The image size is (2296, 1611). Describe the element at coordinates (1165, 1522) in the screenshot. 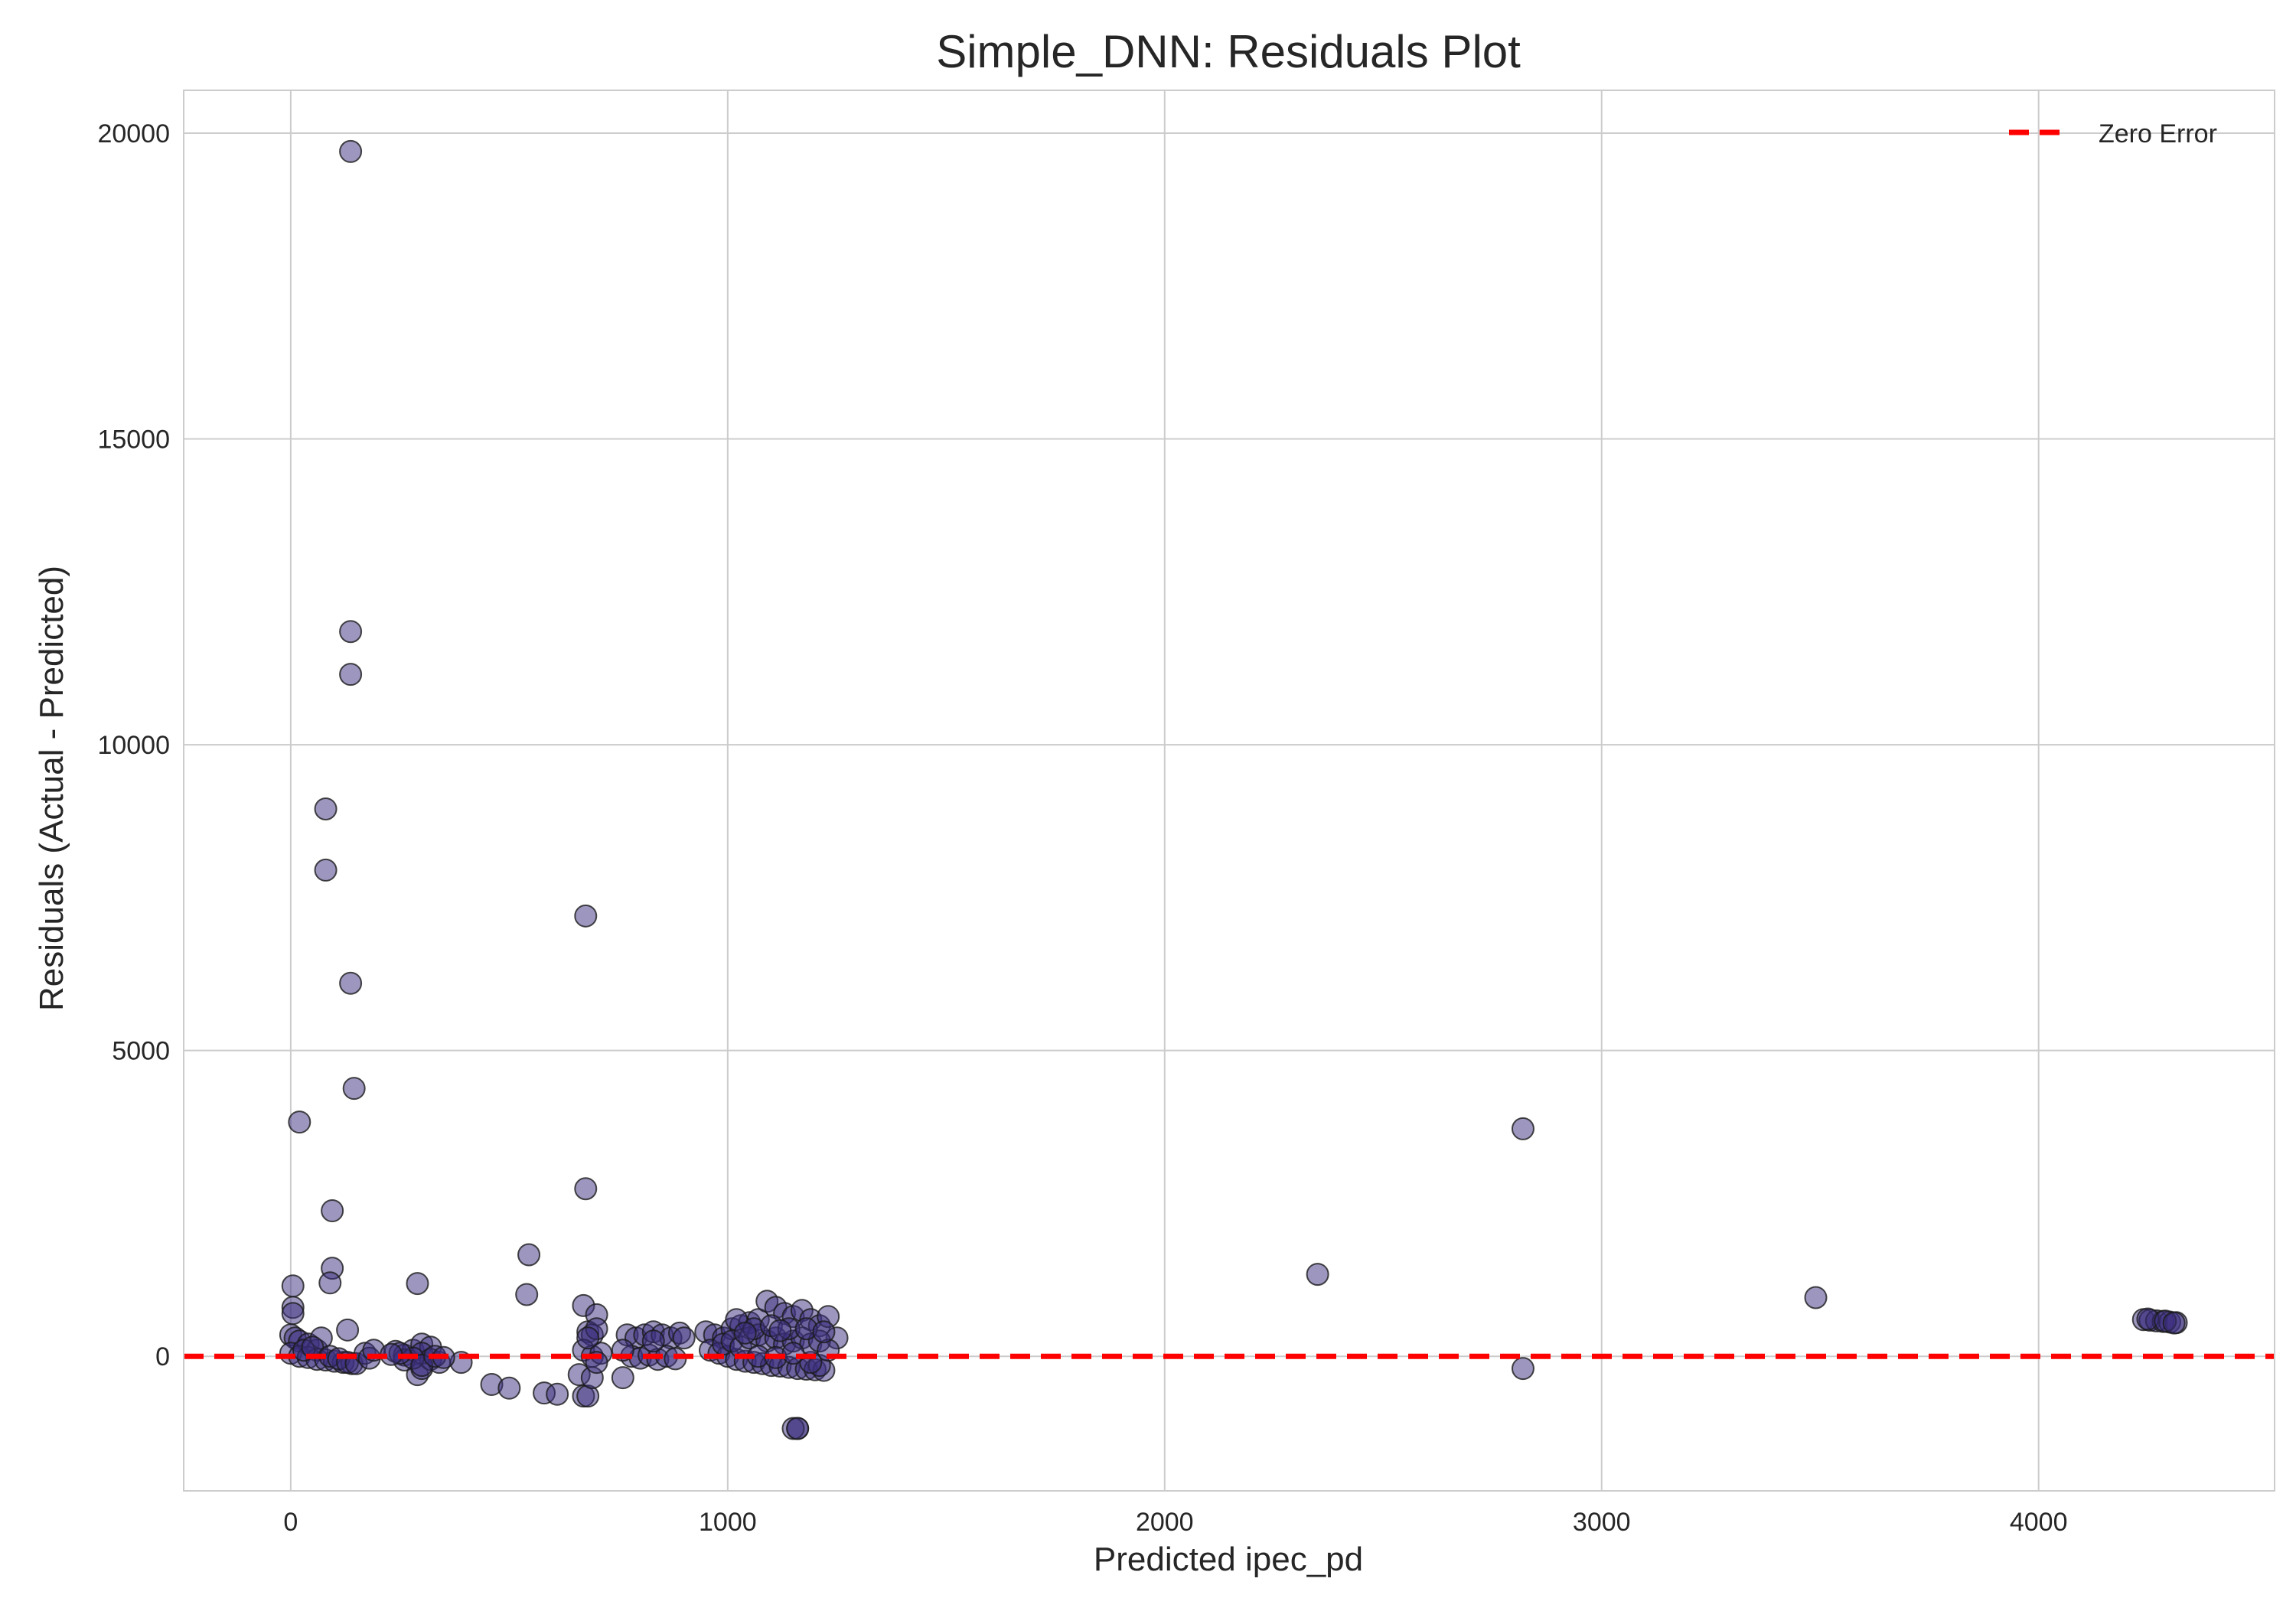

I see `x-tick-label: 2000` at that location.